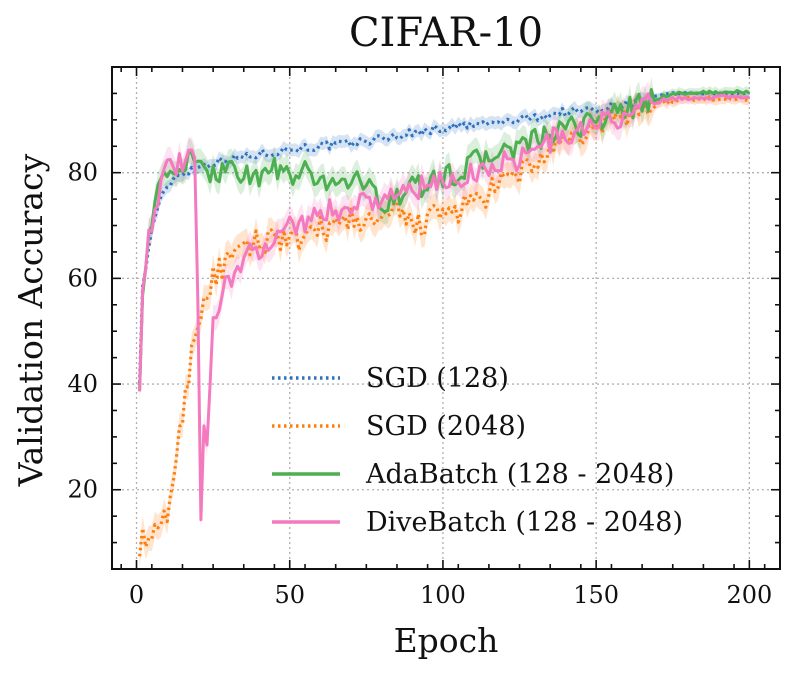 This screenshot has height=673, width=792. What do you see at coordinates (82, 278) in the screenshot?
I see `y-tick-label: 60` at bounding box center [82, 278].